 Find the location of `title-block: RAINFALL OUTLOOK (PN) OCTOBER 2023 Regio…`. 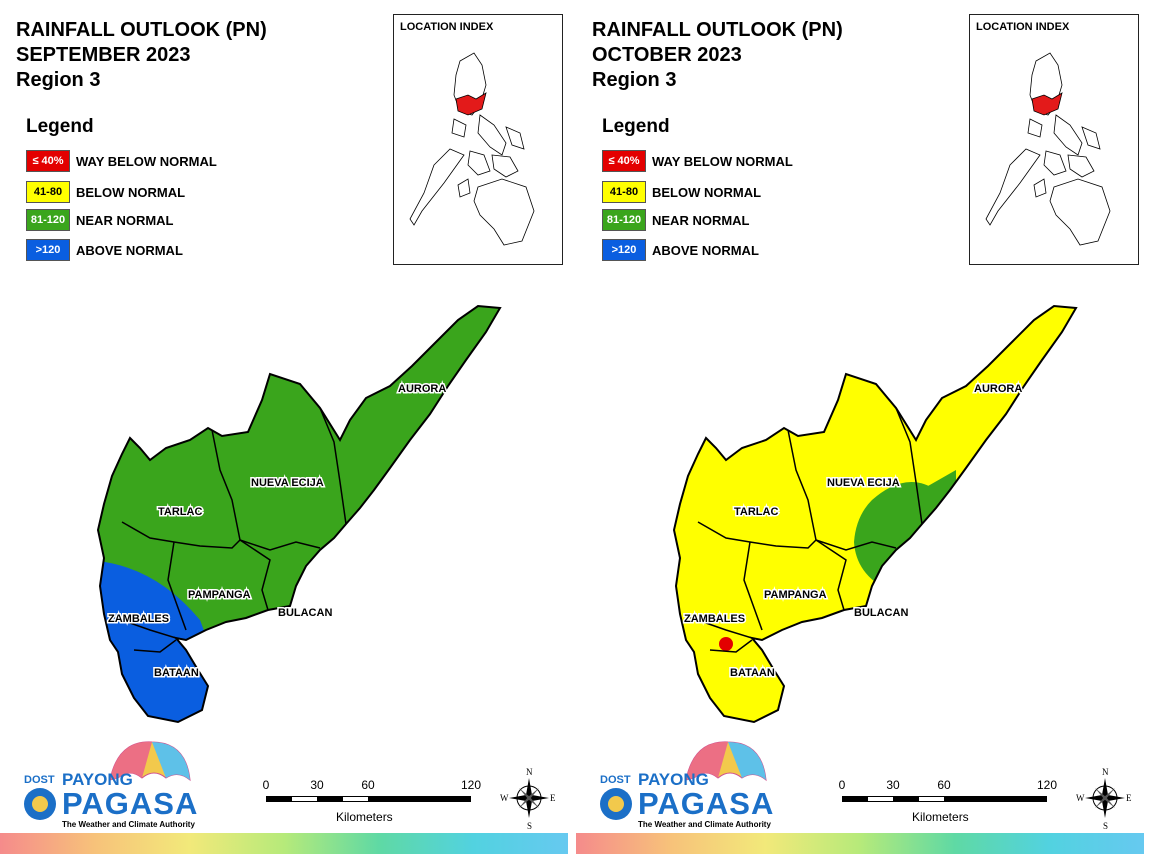

title-block: RAINFALL OUTLOOK (PN) OCTOBER 2023 Regio… is located at coordinates (717, 55).